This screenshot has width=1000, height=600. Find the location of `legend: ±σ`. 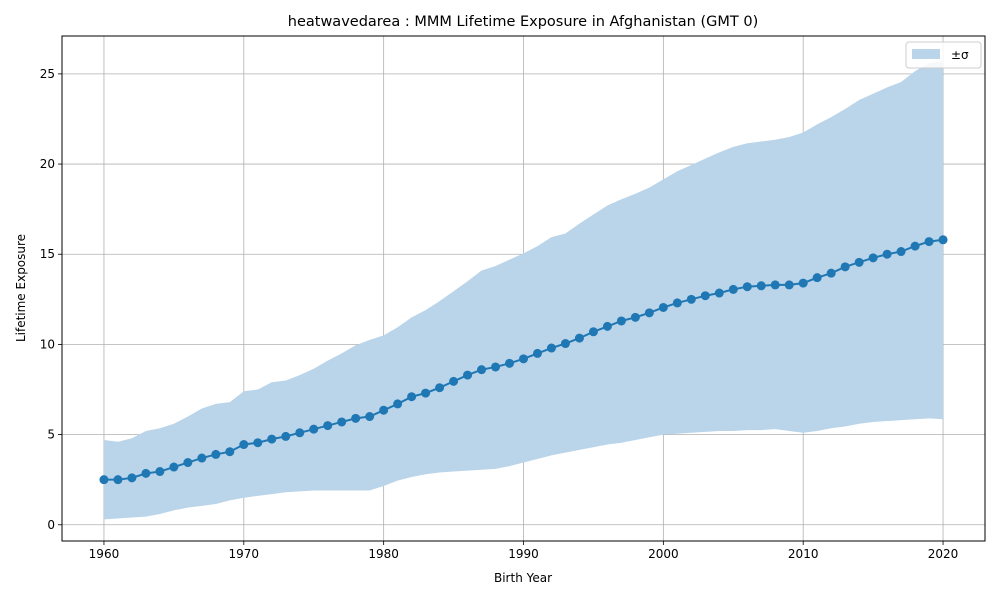

legend: ±σ is located at coordinates (943, 55).